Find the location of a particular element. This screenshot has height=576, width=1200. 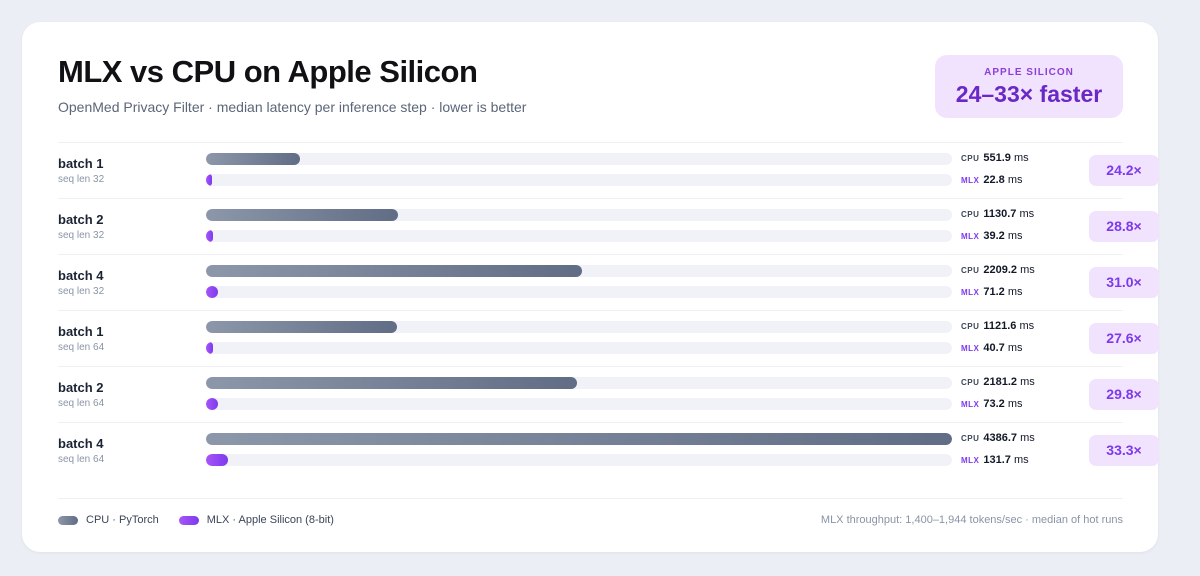

legend-item-cpu: CPU · PyTorch is located at coordinates (108, 520).